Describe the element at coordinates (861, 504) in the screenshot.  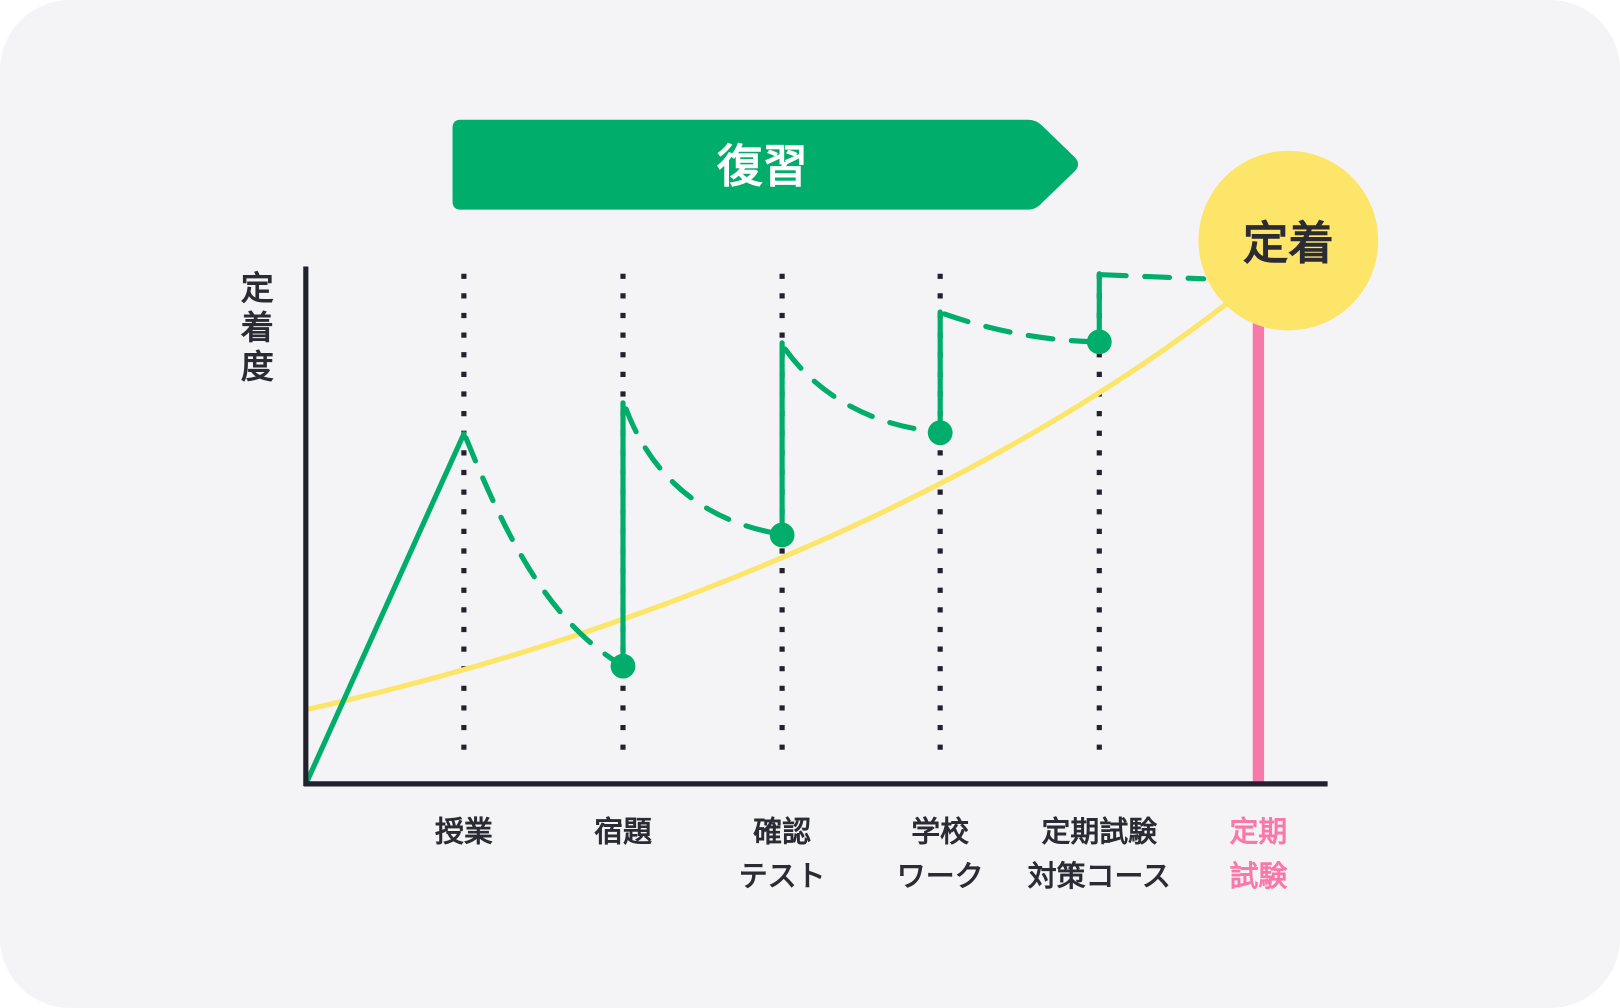
I see `review-points` at that location.